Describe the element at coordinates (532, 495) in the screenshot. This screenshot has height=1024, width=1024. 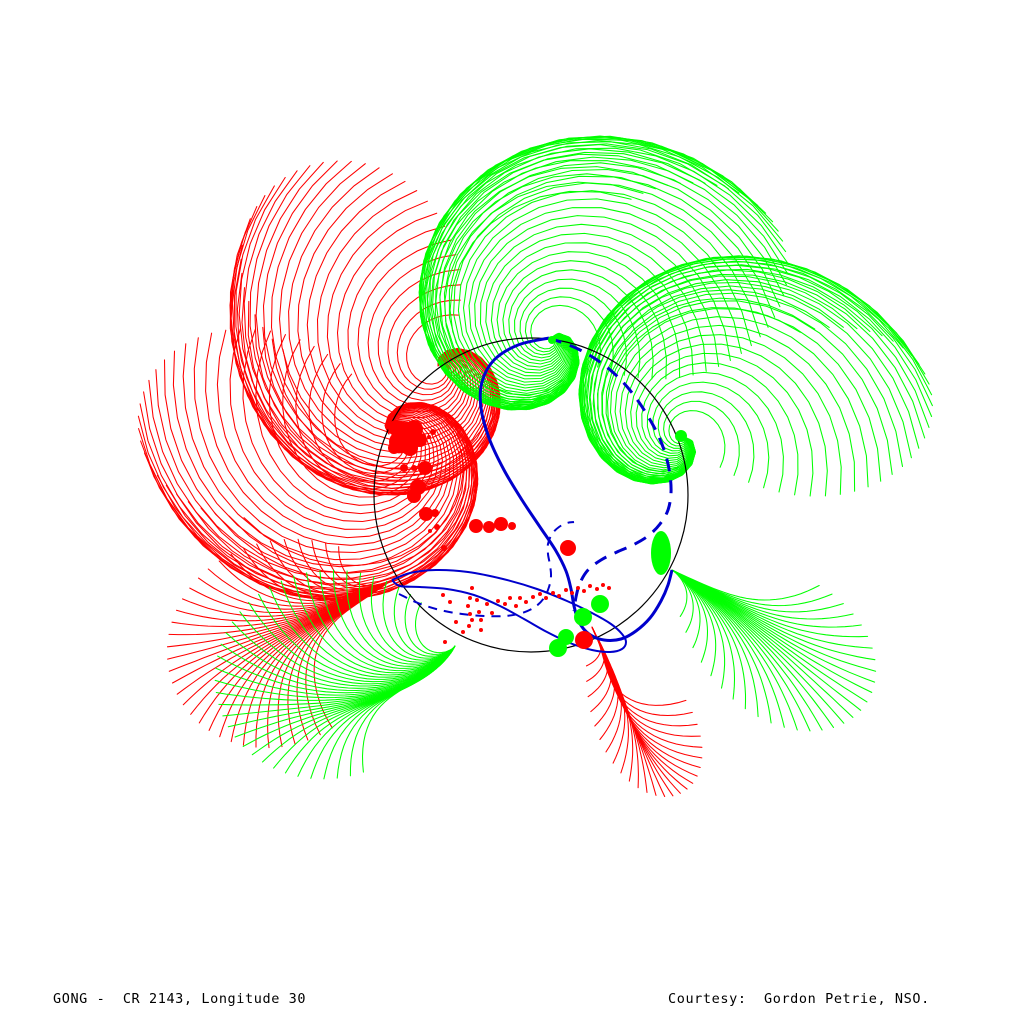
I see `neutral-lines-layer` at that location.